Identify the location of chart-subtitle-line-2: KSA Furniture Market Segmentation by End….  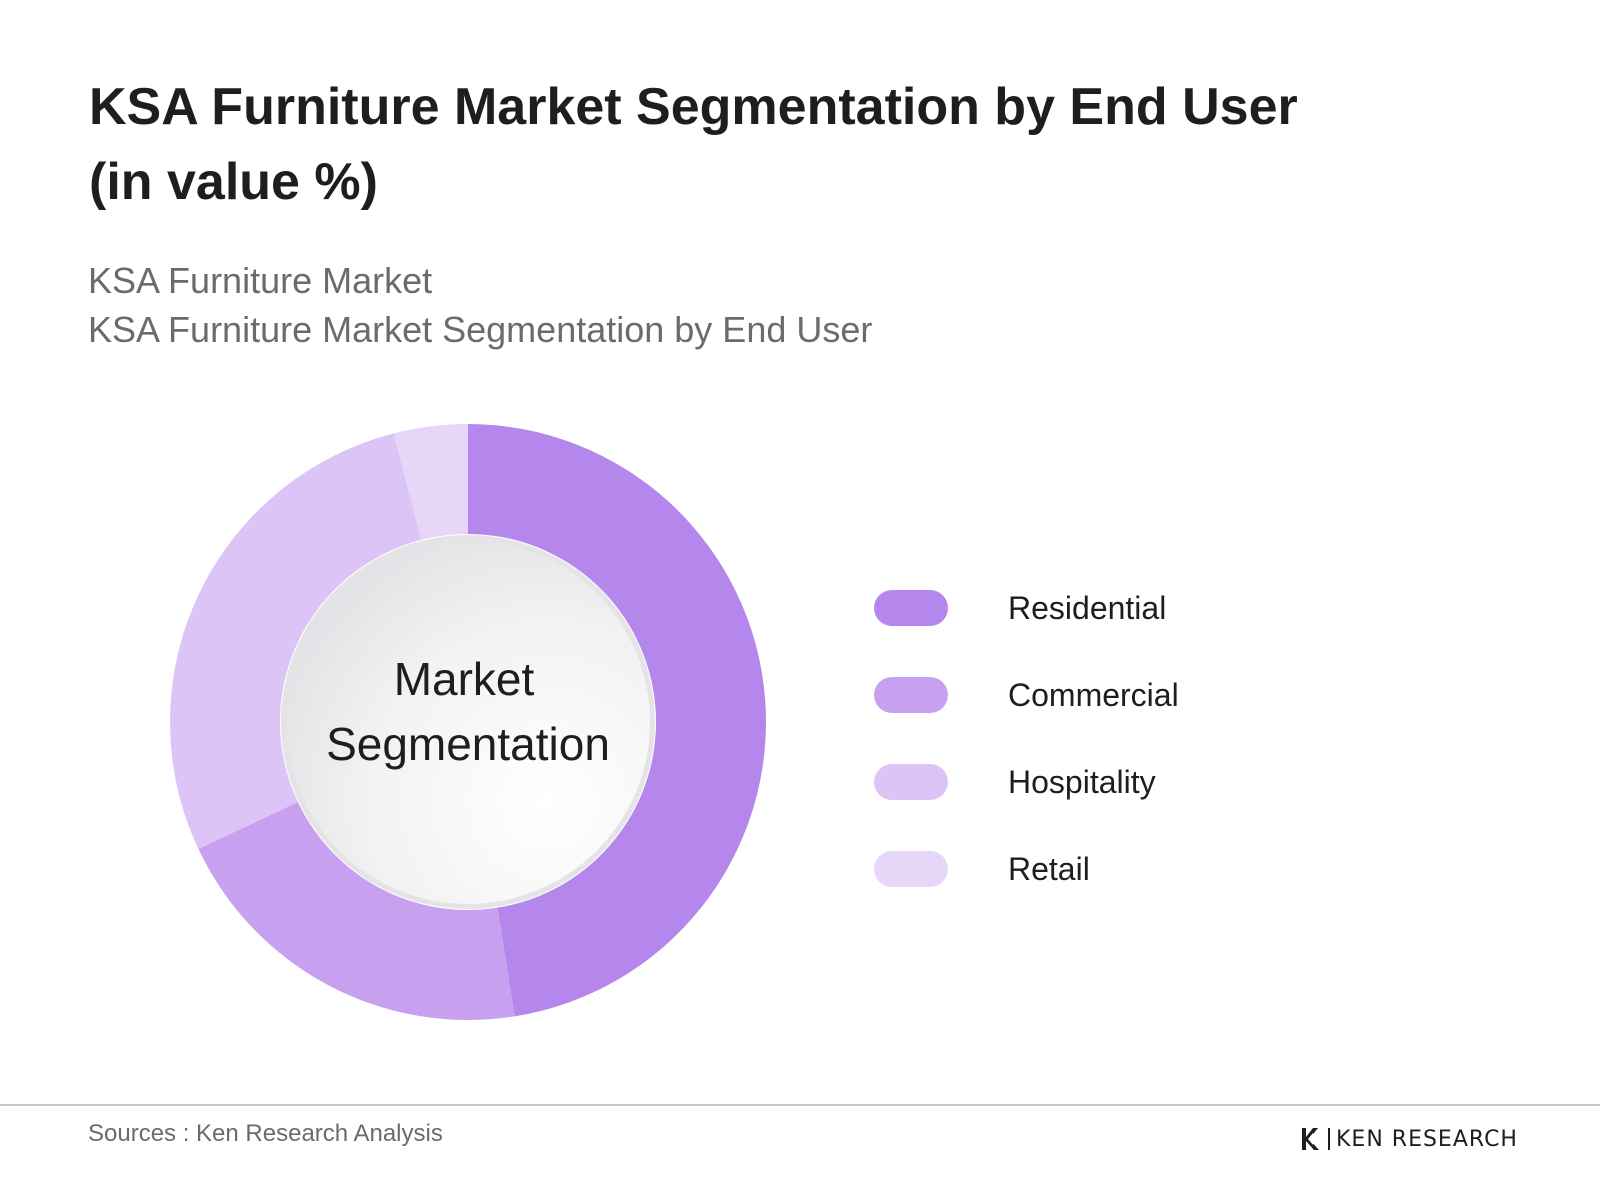
(480, 329).